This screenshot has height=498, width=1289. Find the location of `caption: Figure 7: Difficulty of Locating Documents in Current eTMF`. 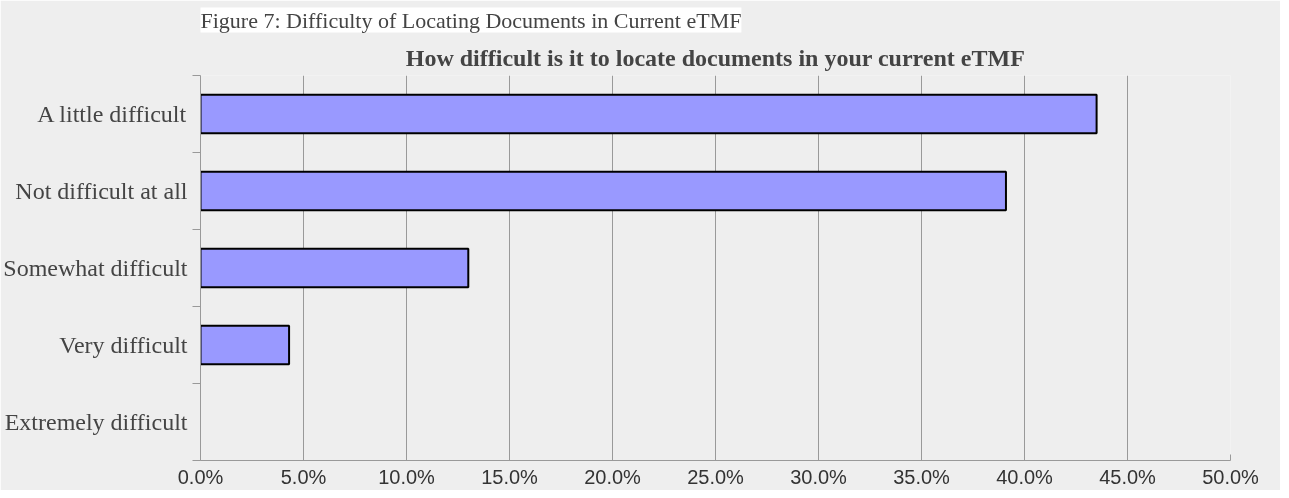

caption: Figure 7: Difficulty of Locating Documents in Current eTMF is located at coordinates (471, 20).